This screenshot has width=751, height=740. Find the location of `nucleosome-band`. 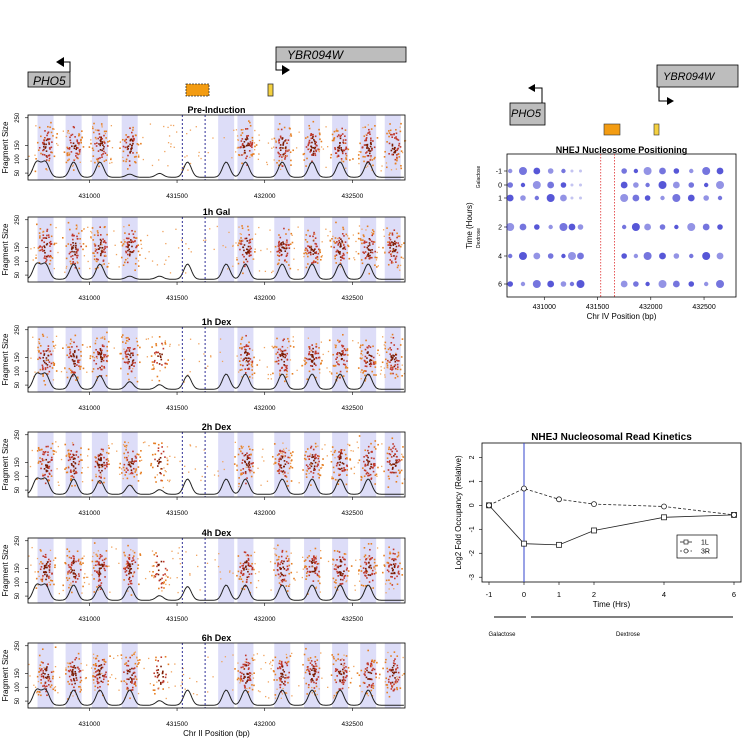

nucleosome-band is located at coordinates (245, 249).